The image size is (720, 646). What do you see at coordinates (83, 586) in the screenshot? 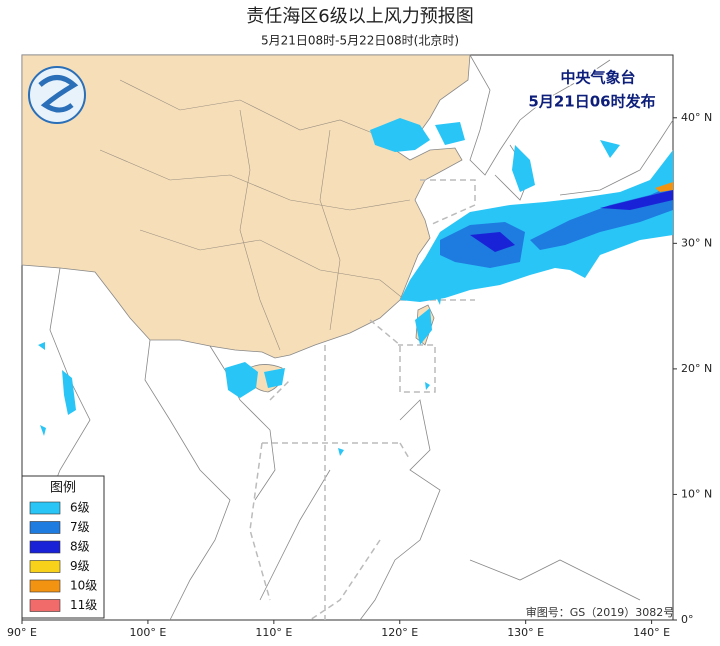
I see `legend-label: 10级` at bounding box center [83, 586].